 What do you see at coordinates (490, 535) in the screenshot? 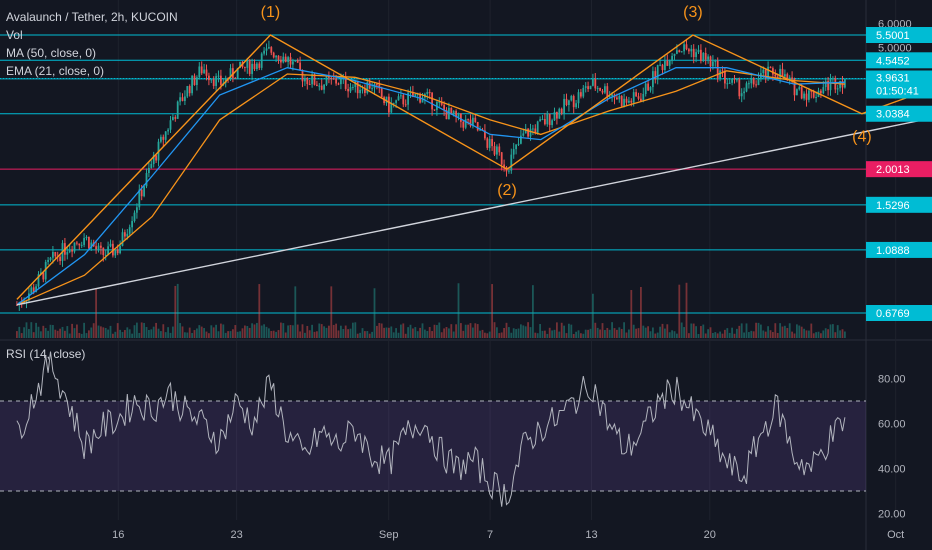
I see `time-tick-label: 7` at bounding box center [490, 535].